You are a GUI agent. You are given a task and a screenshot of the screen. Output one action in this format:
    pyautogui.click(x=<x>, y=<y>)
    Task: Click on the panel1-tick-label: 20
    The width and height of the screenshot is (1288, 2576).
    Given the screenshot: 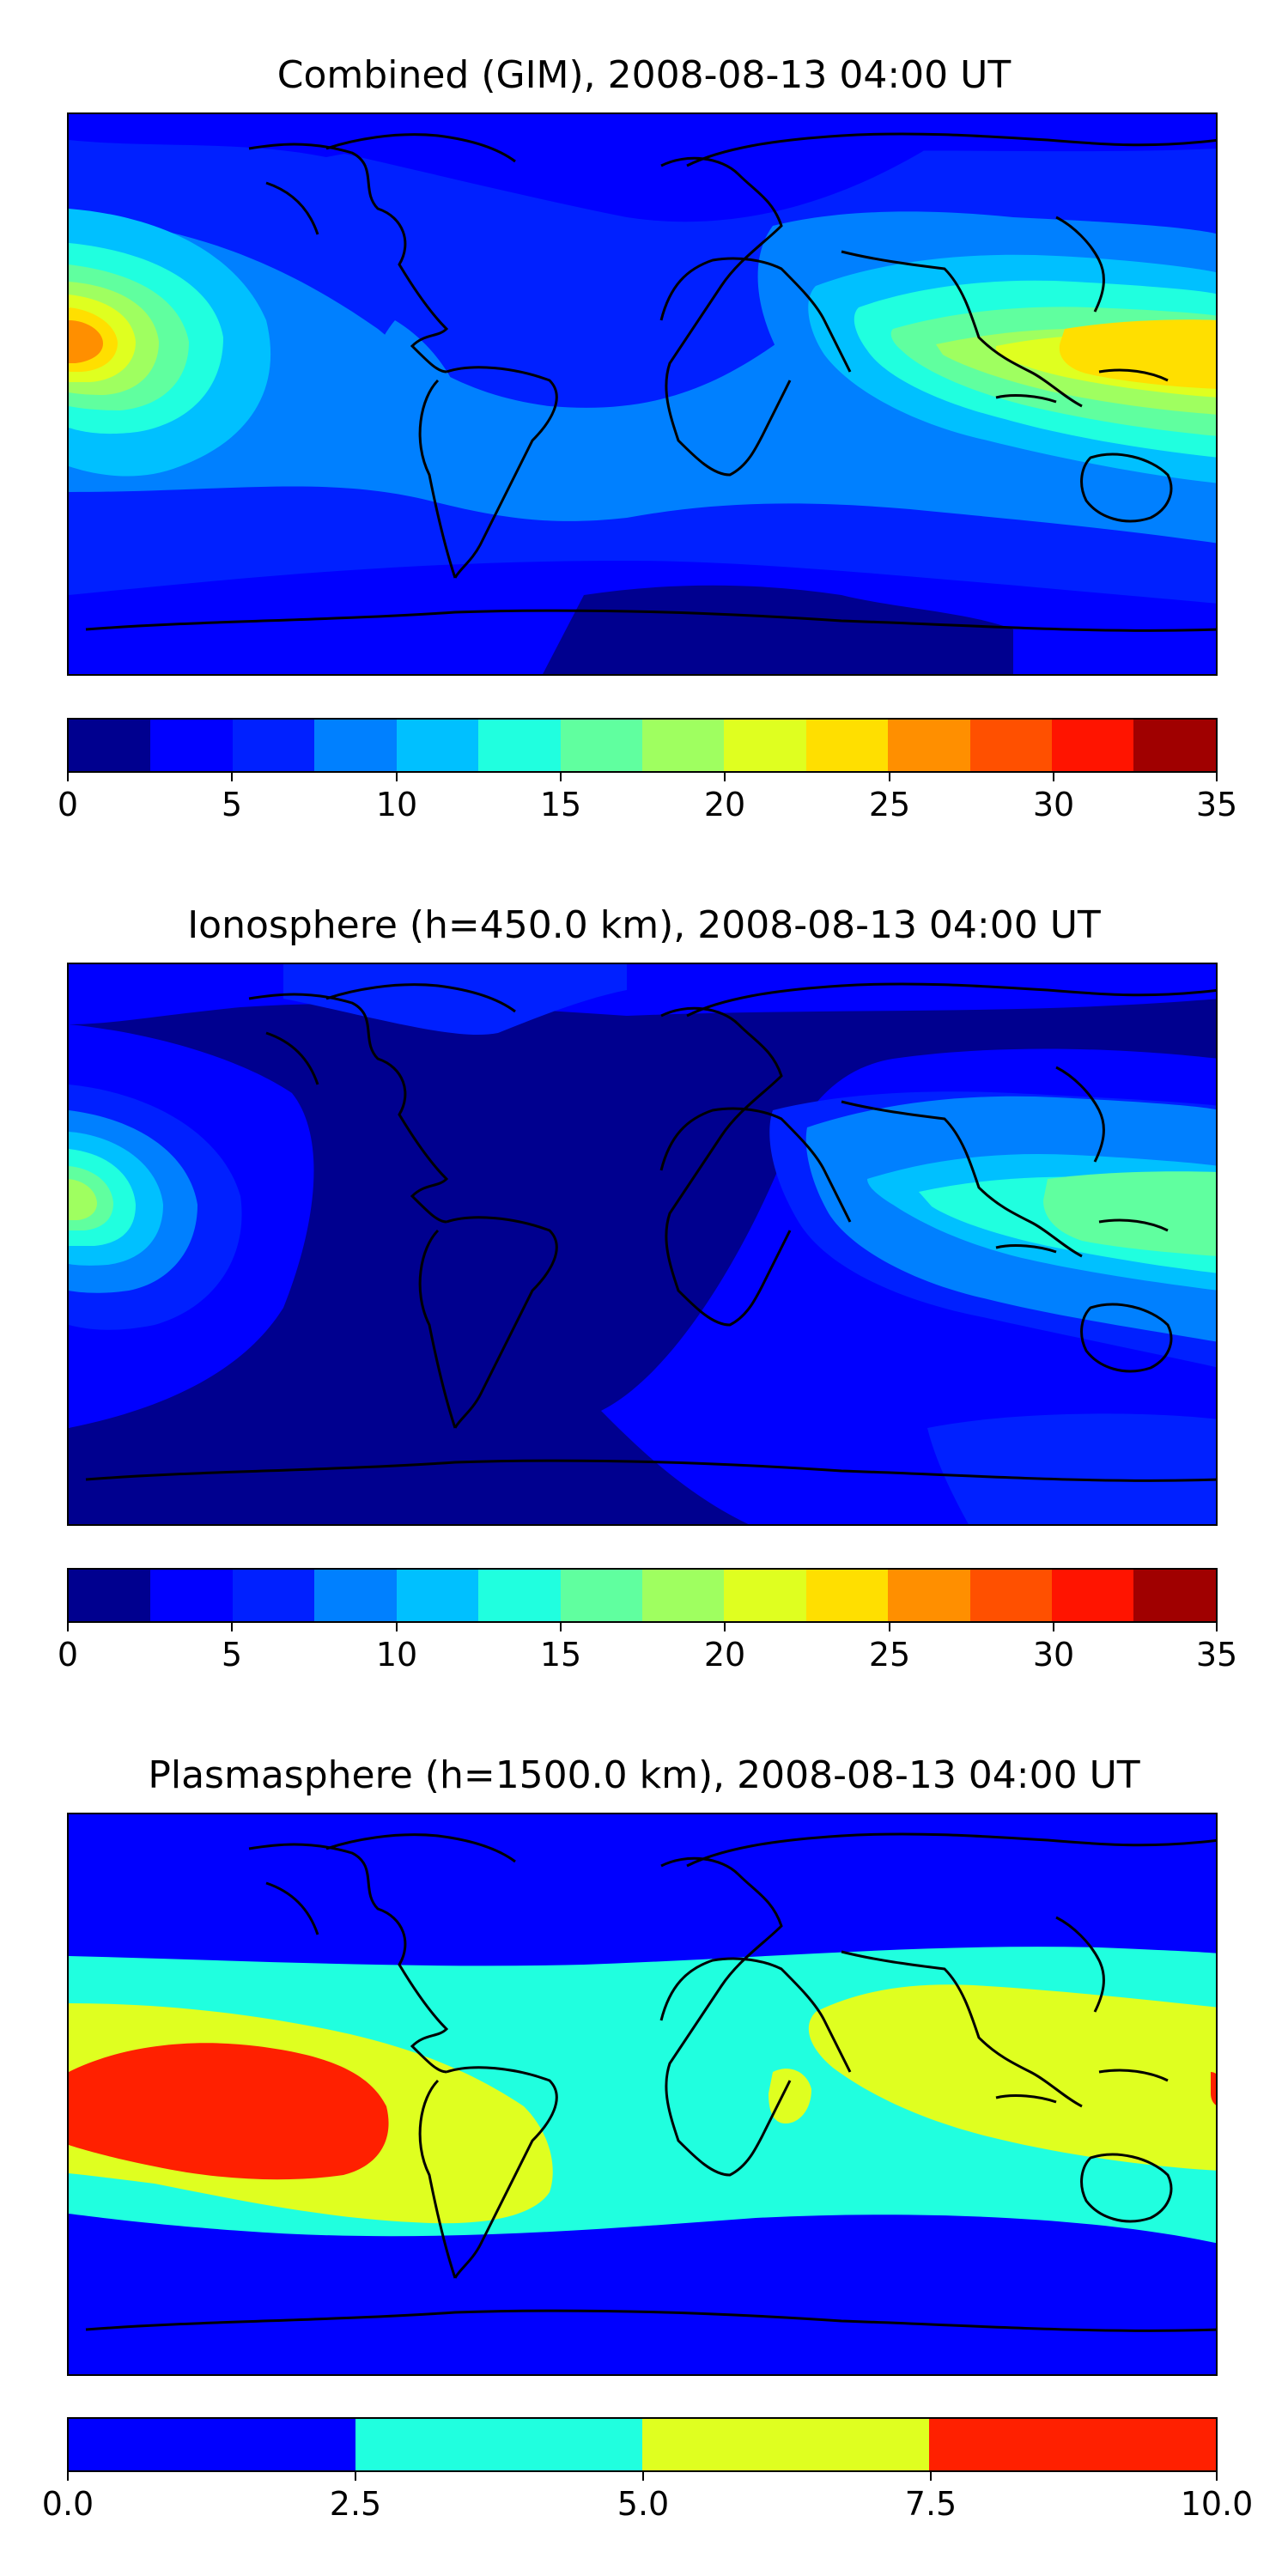 What is the action you would take?
    pyautogui.click(x=724, y=804)
    